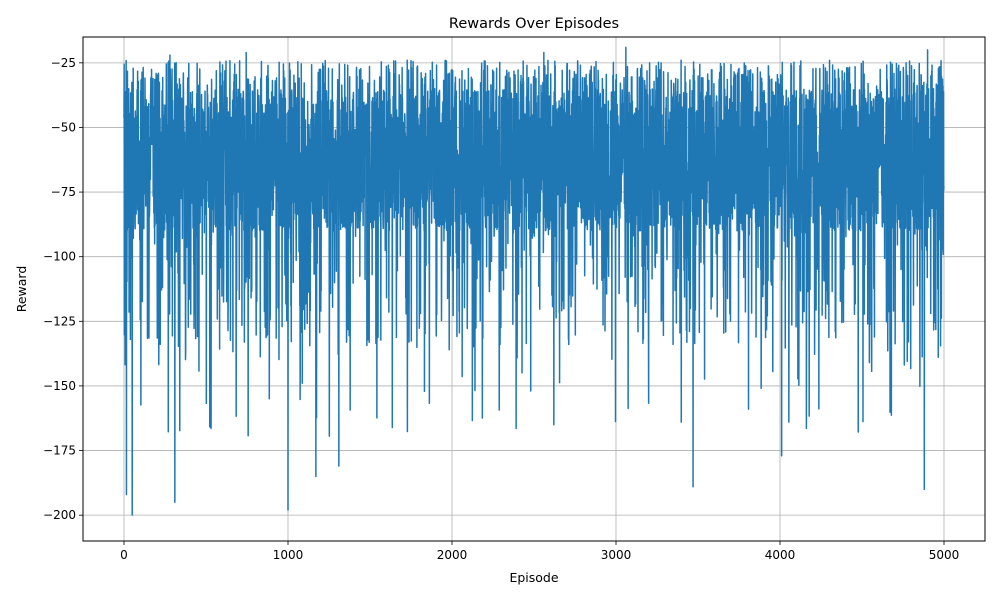 Image resolution: width=1000 pixels, height=600 pixels. I want to click on y-tick-label: −50, so click(63, 127).